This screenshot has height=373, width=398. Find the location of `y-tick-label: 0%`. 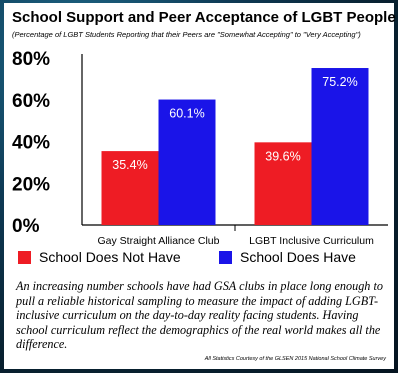

y-tick-label: 0% is located at coordinates (26, 226).